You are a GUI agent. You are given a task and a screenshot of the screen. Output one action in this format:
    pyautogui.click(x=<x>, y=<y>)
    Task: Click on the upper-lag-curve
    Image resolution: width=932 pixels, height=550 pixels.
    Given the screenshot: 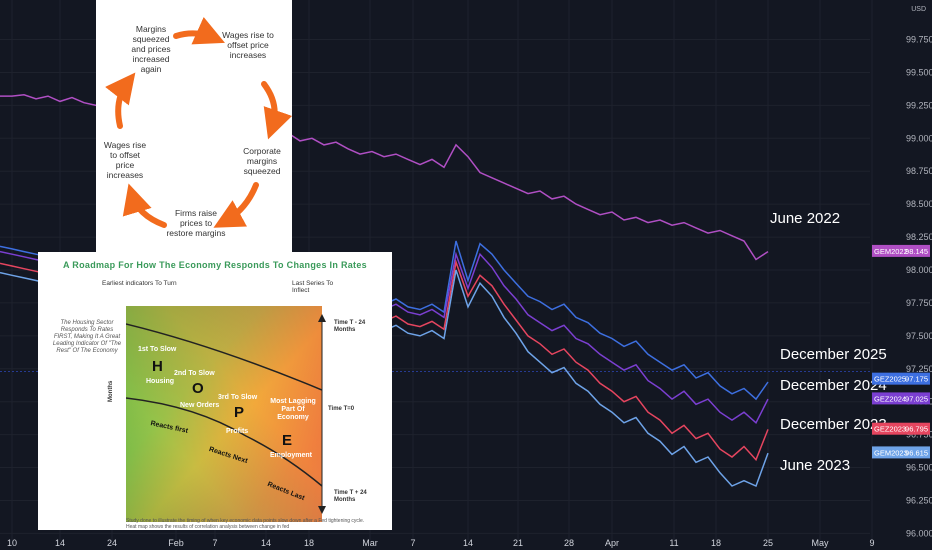 What is the action you would take?
    pyautogui.click(x=224, y=357)
    